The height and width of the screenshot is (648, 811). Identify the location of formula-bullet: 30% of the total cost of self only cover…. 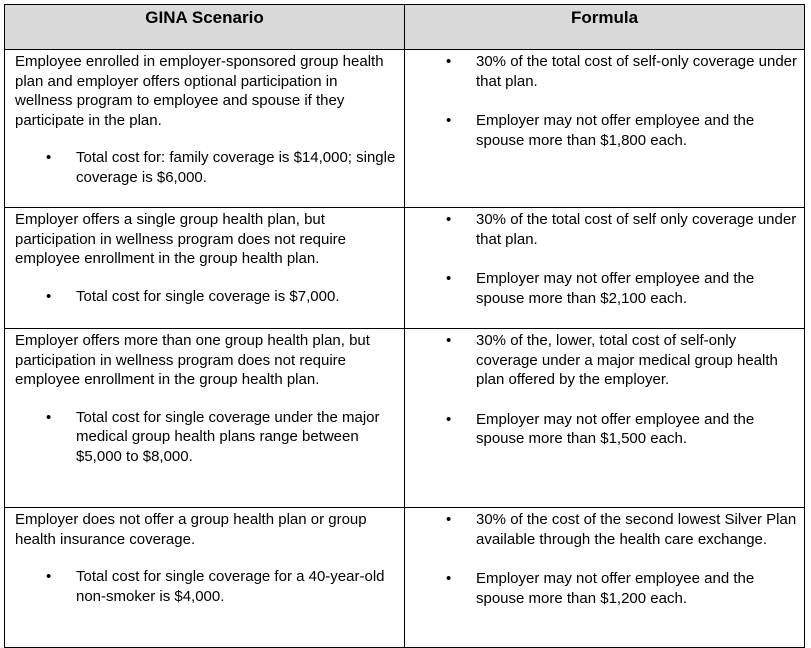
(606, 229).